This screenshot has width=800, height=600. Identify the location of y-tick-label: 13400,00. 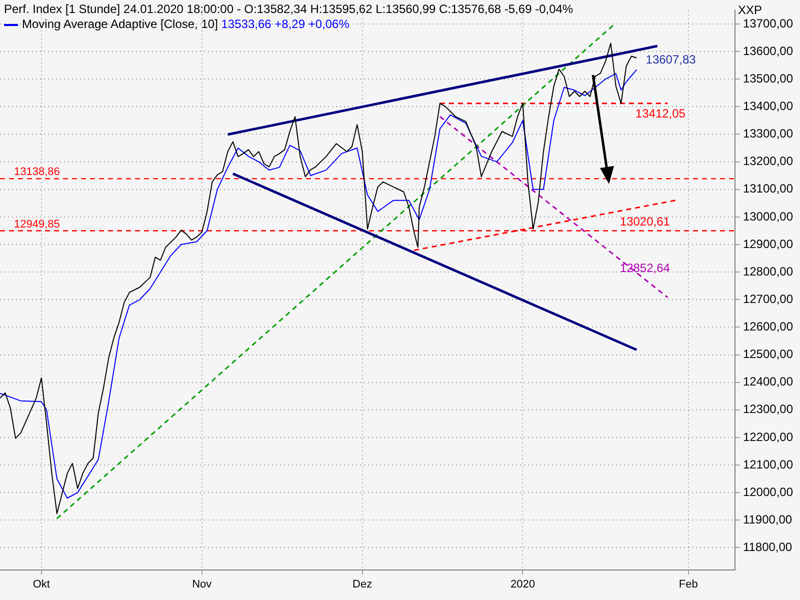
(768, 105).